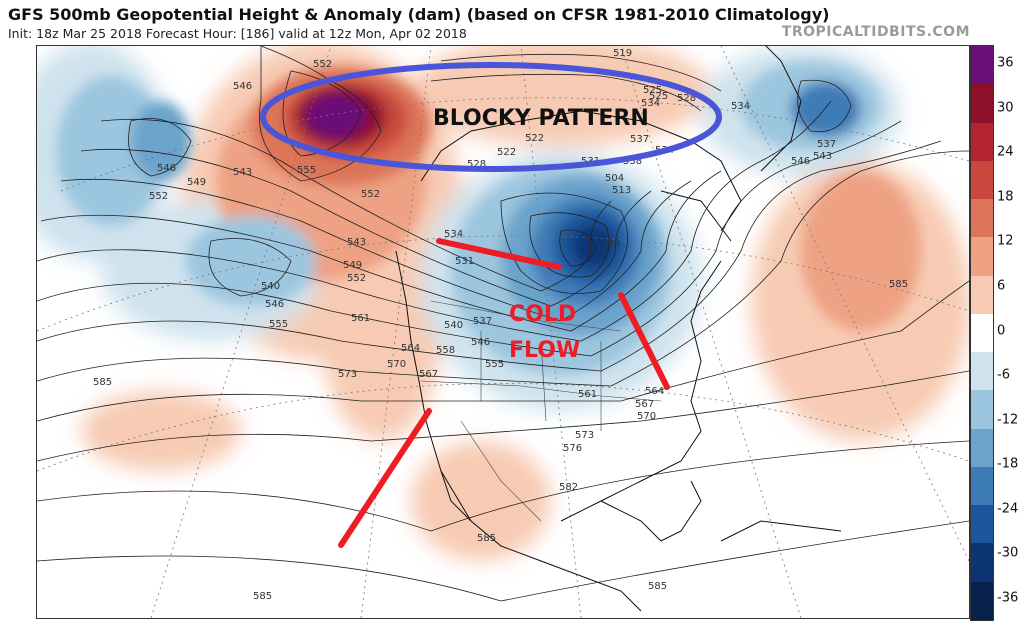 This screenshot has height=638, width=1024. What do you see at coordinates (1008, 509) in the screenshot?
I see `colorbar-label: -24` at bounding box center [1008, 509].